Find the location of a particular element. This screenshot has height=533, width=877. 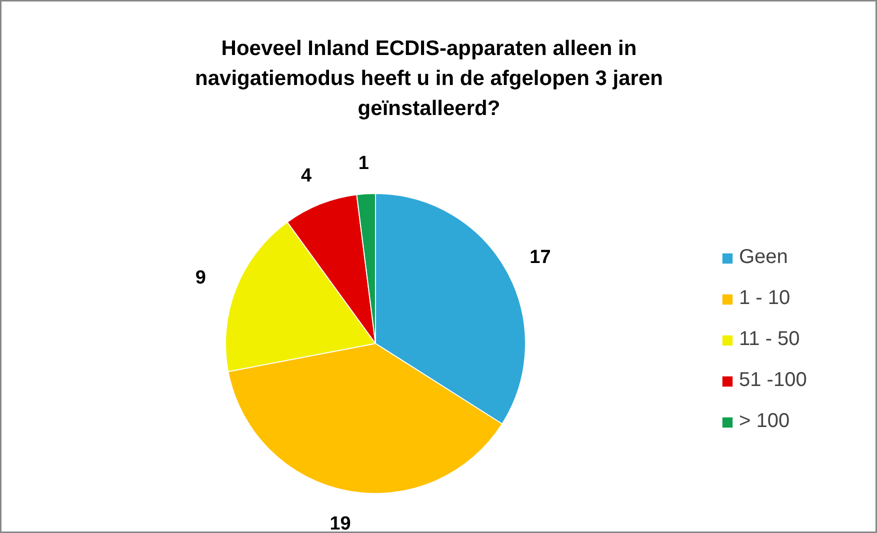

legend-label: Geen is located at coordinates (763, 257).